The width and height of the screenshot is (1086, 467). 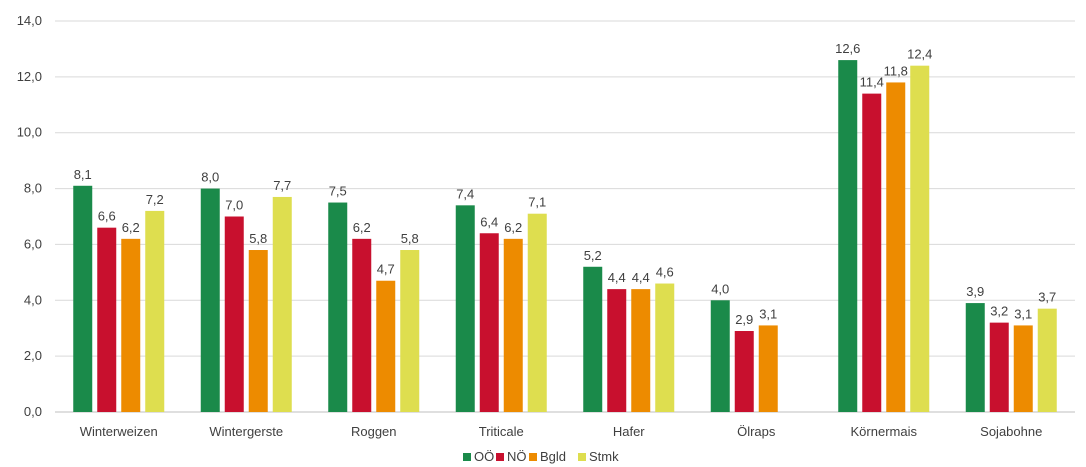 I want to click on x-category-label: Ölraps, so click(x=756, y=431).